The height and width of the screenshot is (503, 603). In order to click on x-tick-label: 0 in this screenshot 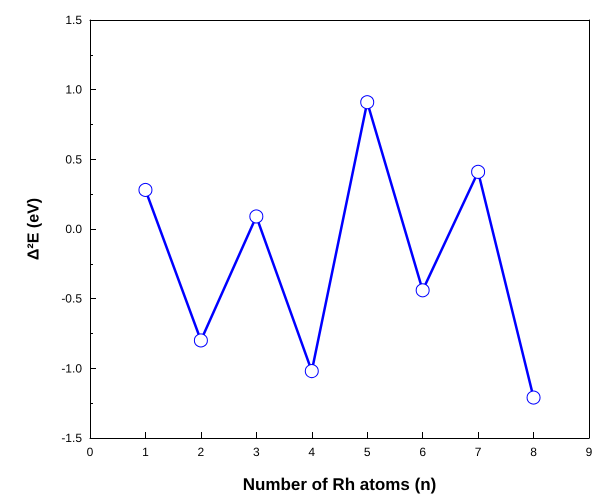, I will do `click(90, 452)`.